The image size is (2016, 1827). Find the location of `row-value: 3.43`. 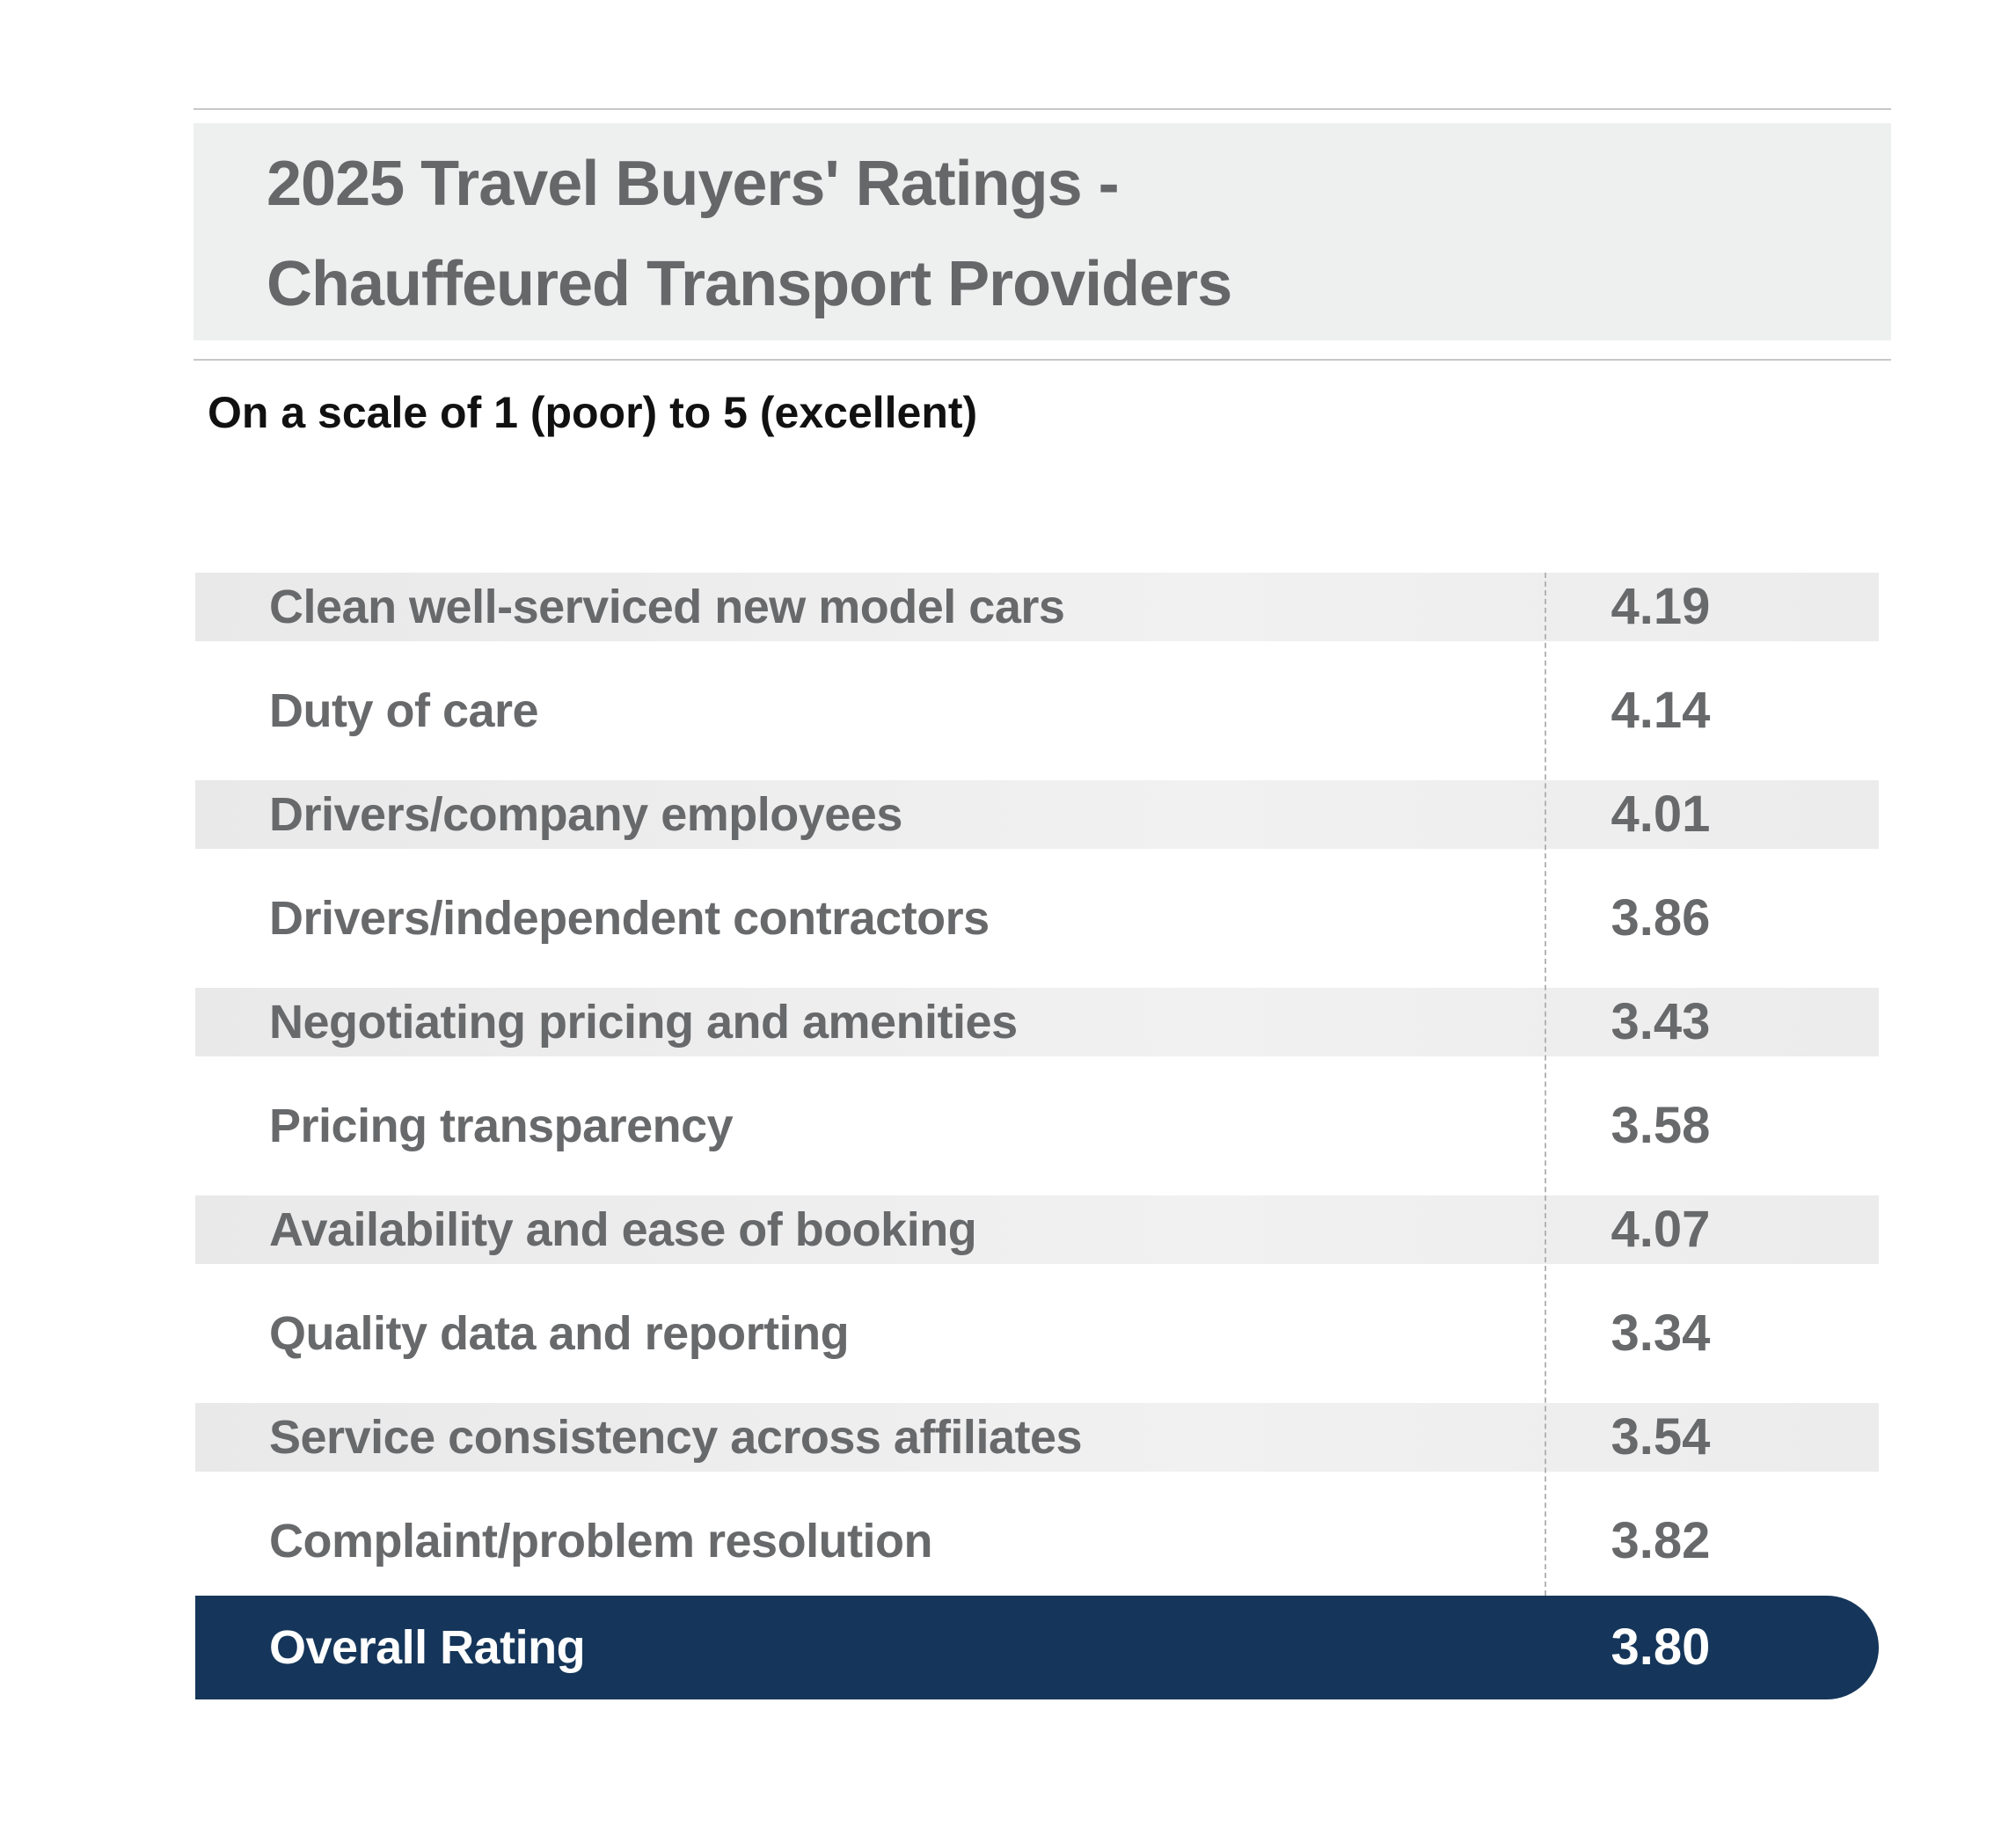

row-value: 3.43 is located at coordinates (1661, 1021).